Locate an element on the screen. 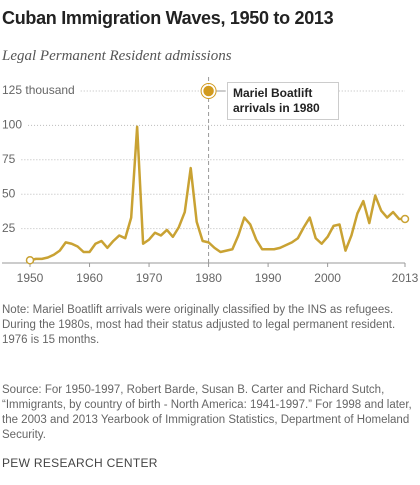 This screenshot has width=420, height=485. y-tick-label: 25 is located at coordinates (9, 228).